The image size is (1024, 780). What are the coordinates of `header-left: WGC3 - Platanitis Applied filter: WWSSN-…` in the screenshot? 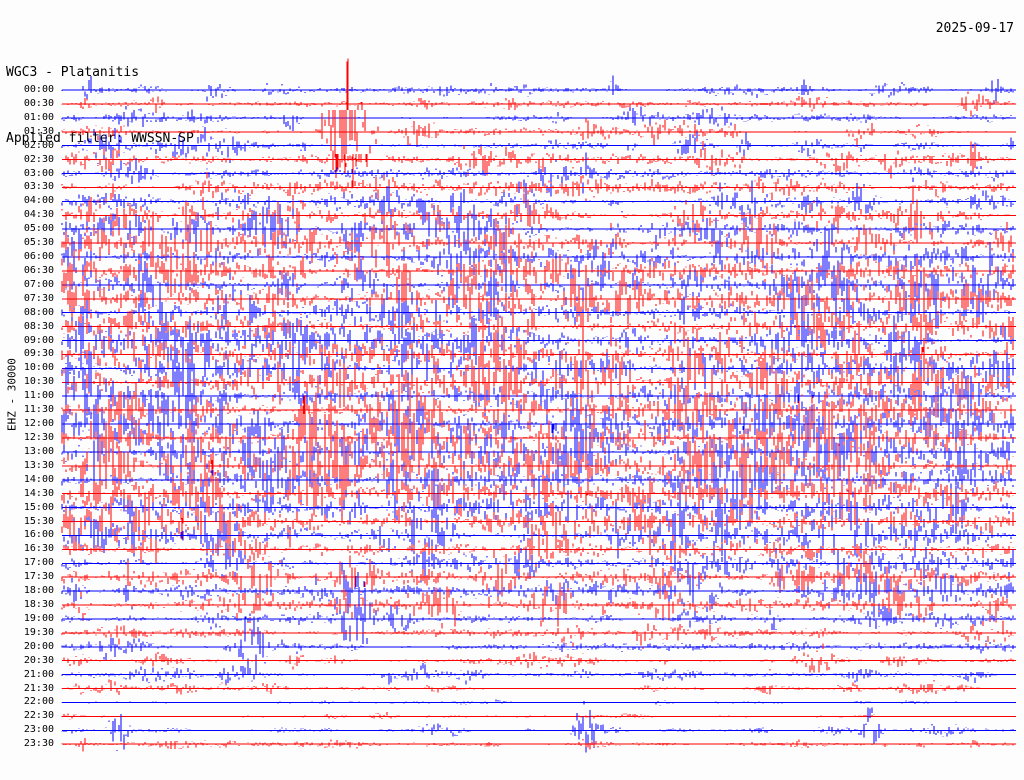 It's located at (100, 106).